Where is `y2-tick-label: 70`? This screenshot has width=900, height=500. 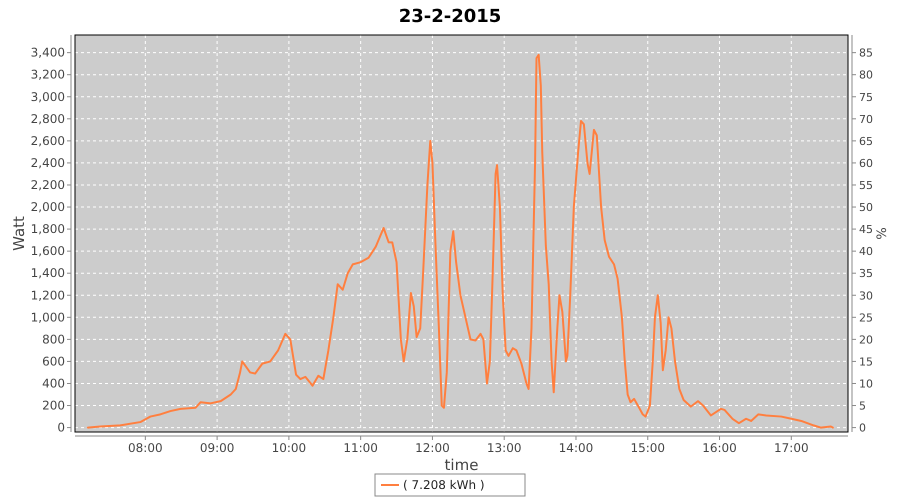 y2-tick-label: 70 is located at coordinates (866, 119).